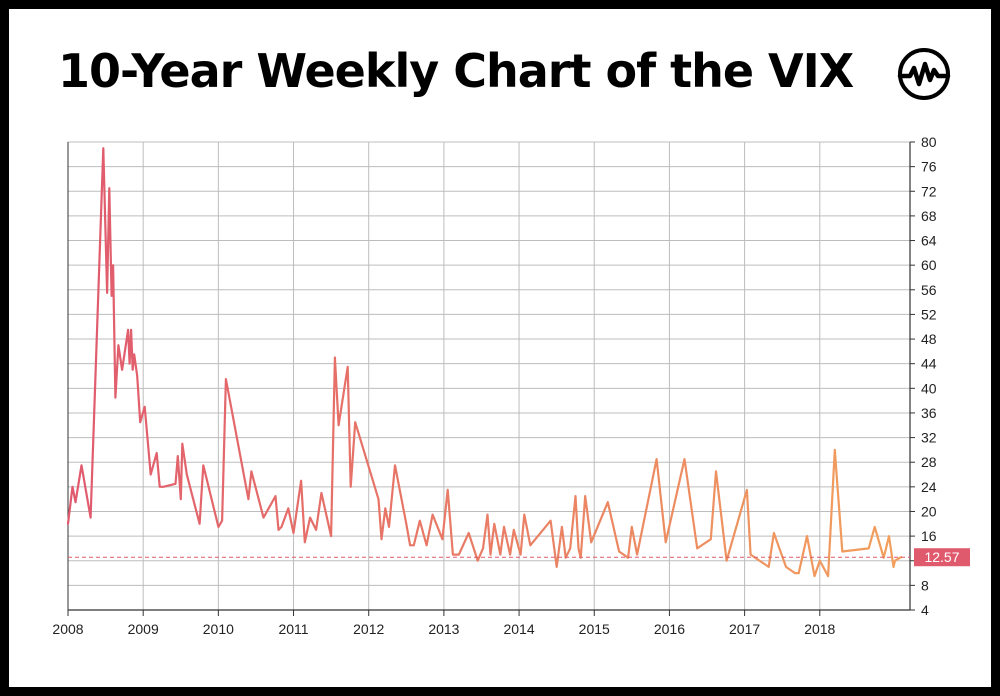 This screenshot has height=696, width=1000. What do you see at coordinates (929, 241) in the screenshot?
I see `y-tick-label: 64` at bounding box center [929, 241].